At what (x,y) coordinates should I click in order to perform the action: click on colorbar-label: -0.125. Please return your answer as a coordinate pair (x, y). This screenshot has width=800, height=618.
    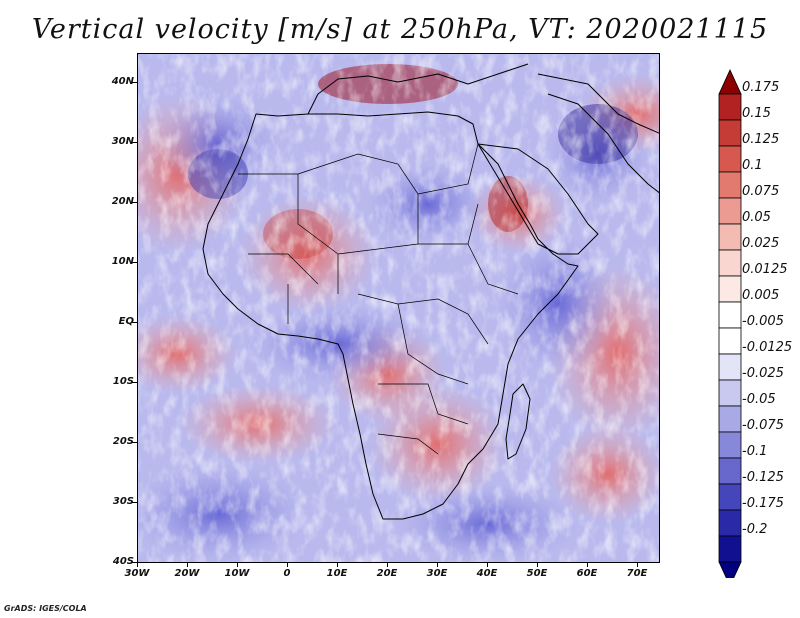
    Looking at the image, I should click on (763, 477).